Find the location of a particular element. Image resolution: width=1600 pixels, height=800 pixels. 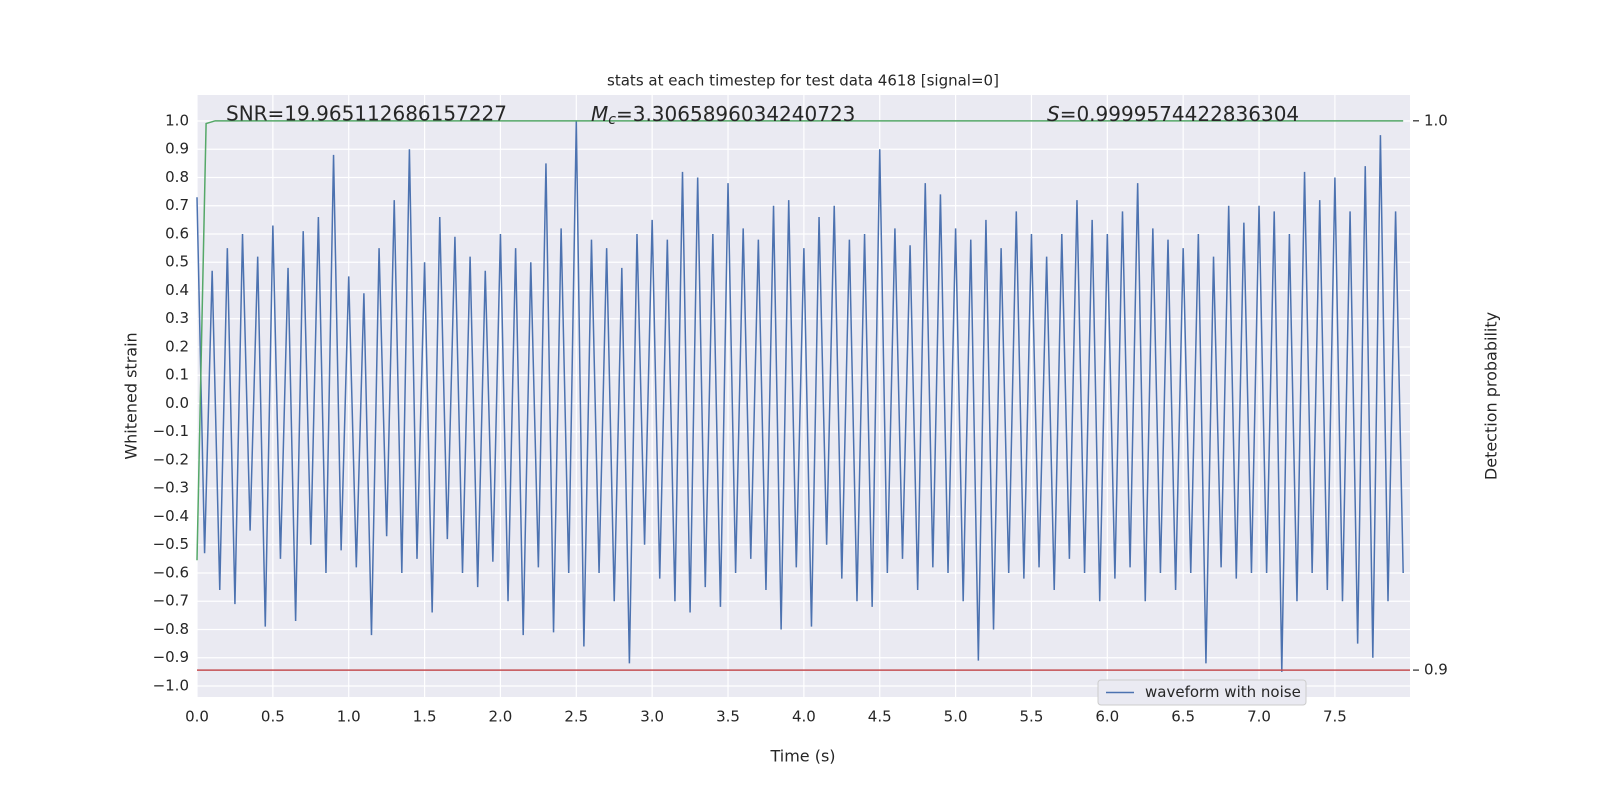

y-tick-label: −0.5 is located at coordinates (171, 544).